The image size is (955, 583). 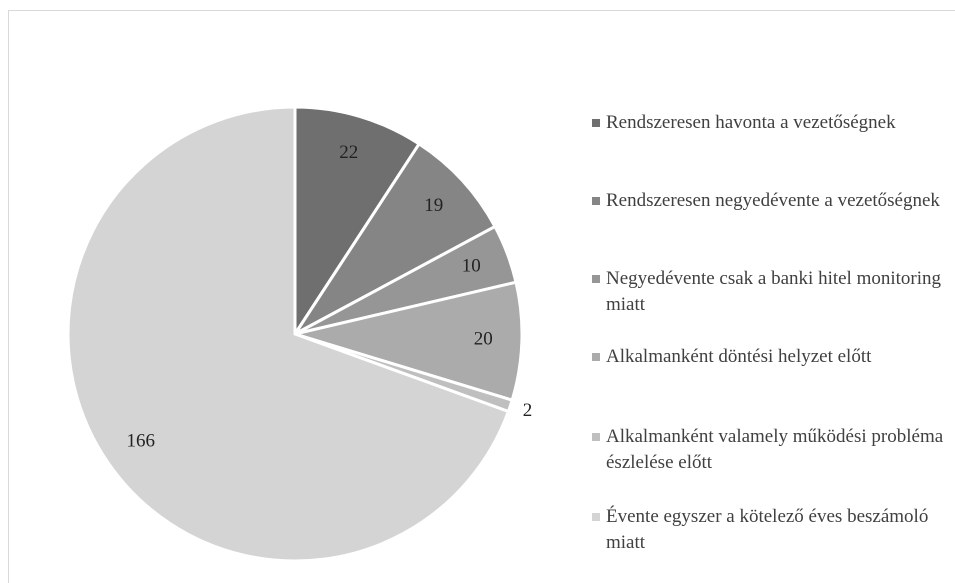 What do you see at coordinates (433, 205) in the screenshot?
I see `data-label: 19` at bounding box center [433, 205].